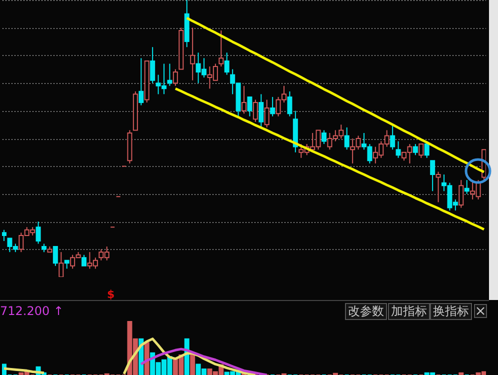 The height and width of the screenshot is (375, 498). Describe the element at coordinates (451, 311) in the screenshot. I see `text: 换指标` at that location.